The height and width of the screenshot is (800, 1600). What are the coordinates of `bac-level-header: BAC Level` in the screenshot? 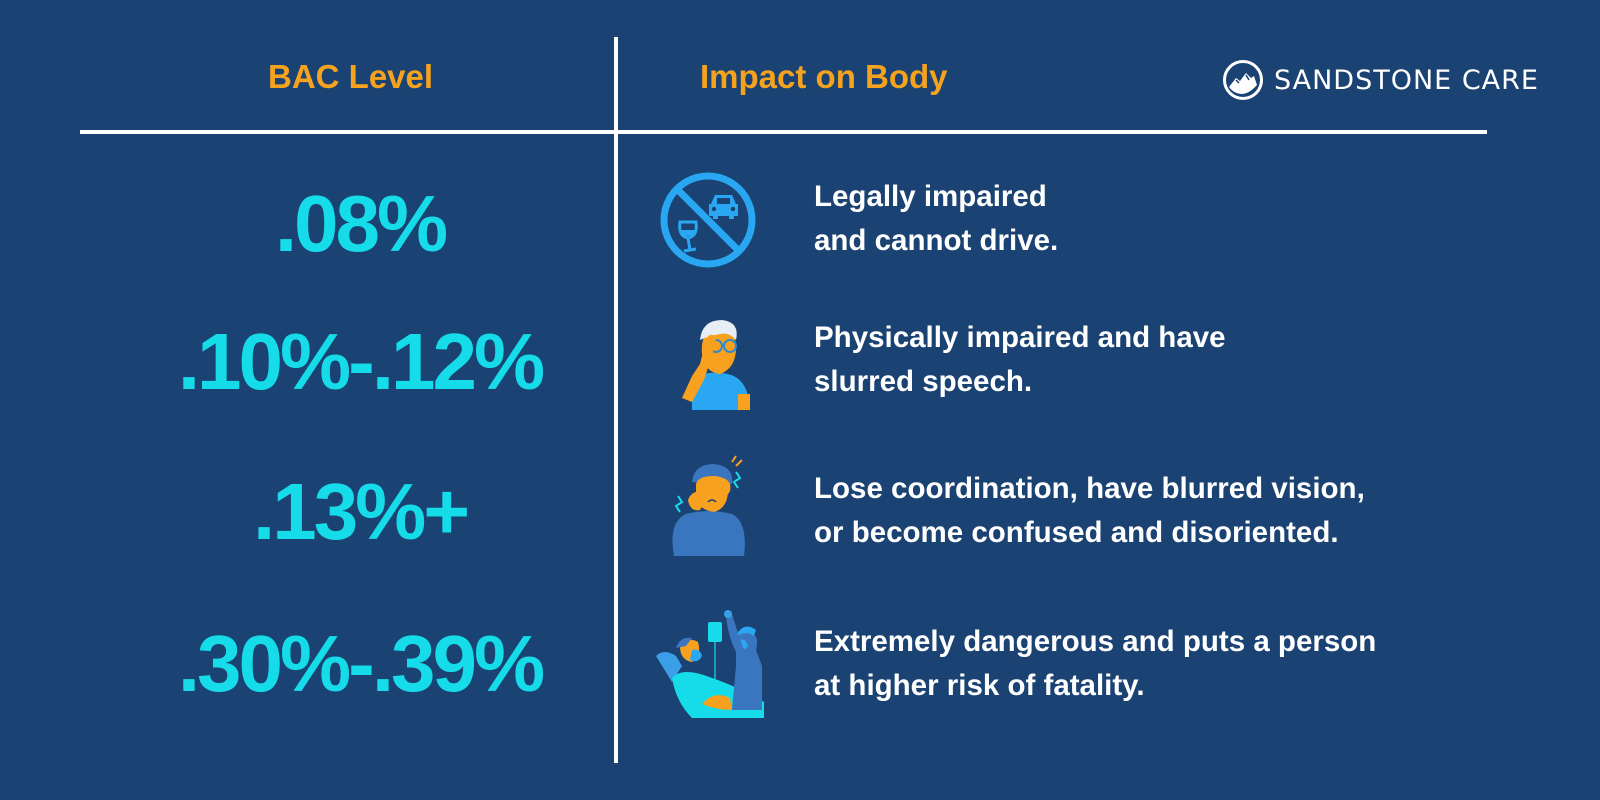 It's located at (351, 76).